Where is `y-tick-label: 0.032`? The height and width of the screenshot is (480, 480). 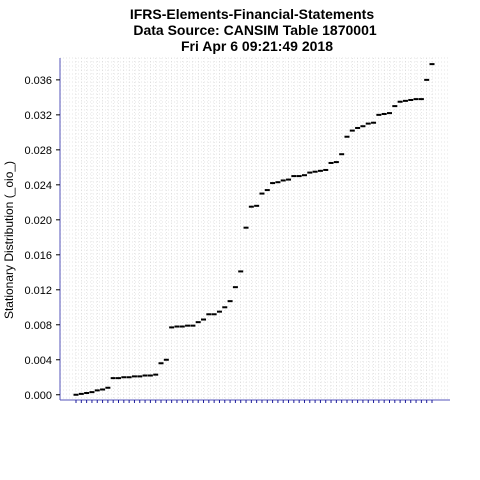 y-tick-label: 0.032 is located at coordinates (38, 116).